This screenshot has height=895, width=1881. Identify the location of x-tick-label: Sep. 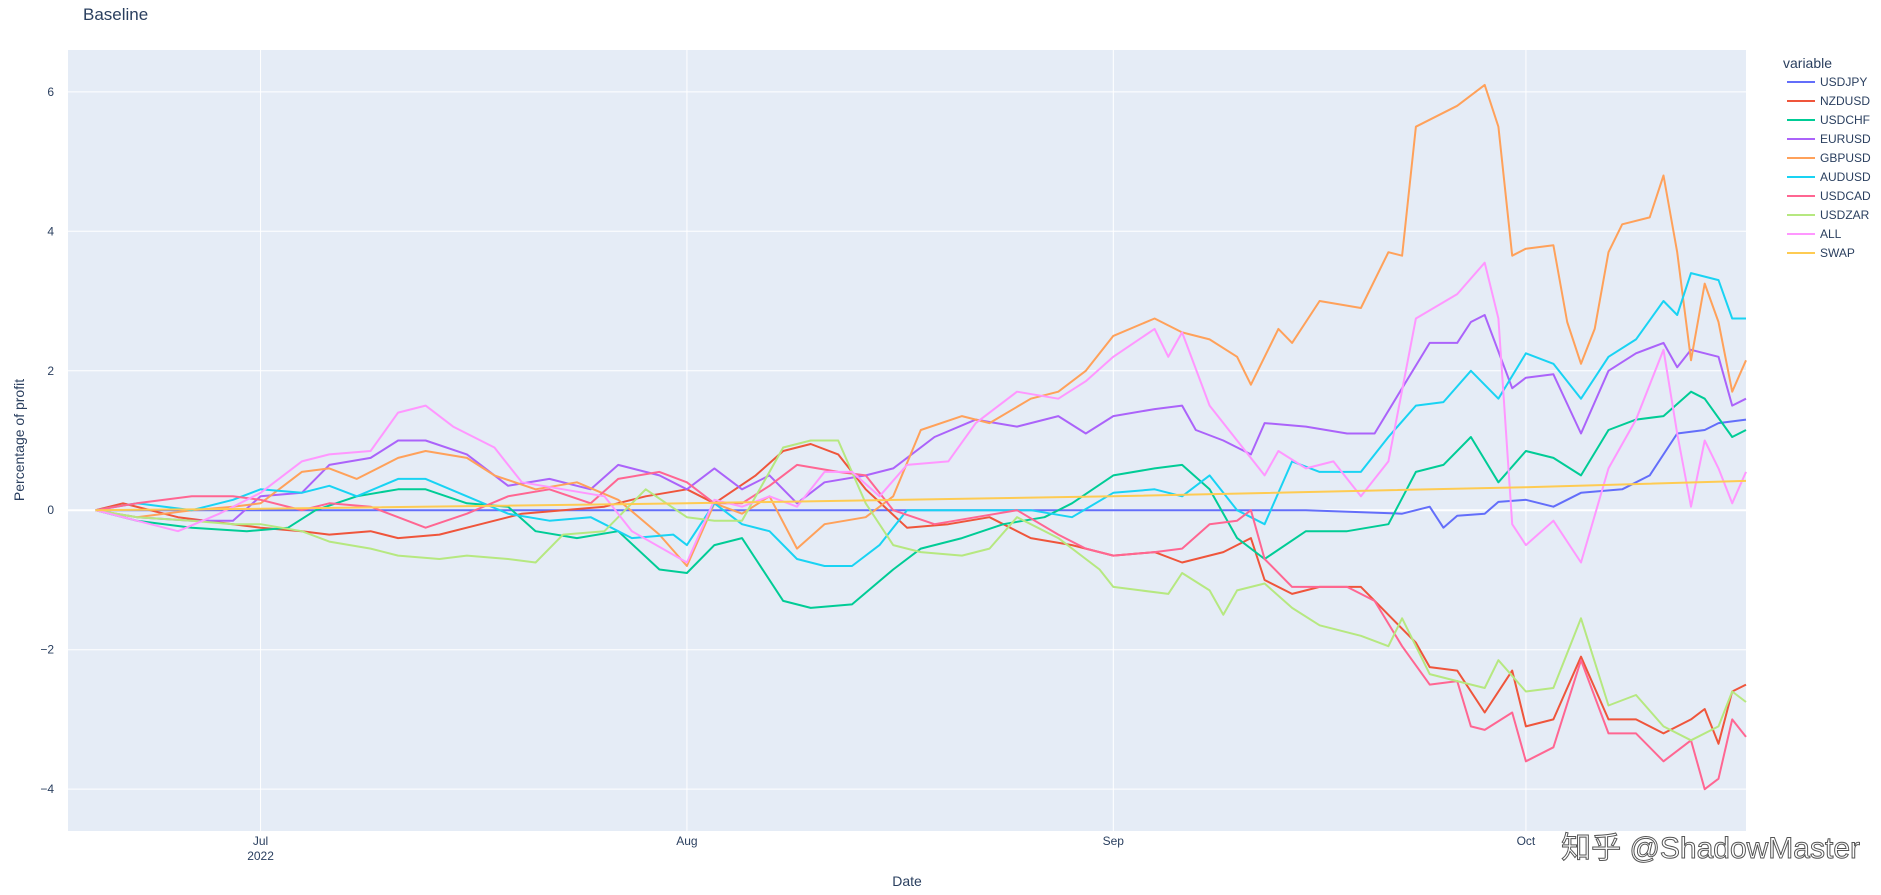
(1114, 841).